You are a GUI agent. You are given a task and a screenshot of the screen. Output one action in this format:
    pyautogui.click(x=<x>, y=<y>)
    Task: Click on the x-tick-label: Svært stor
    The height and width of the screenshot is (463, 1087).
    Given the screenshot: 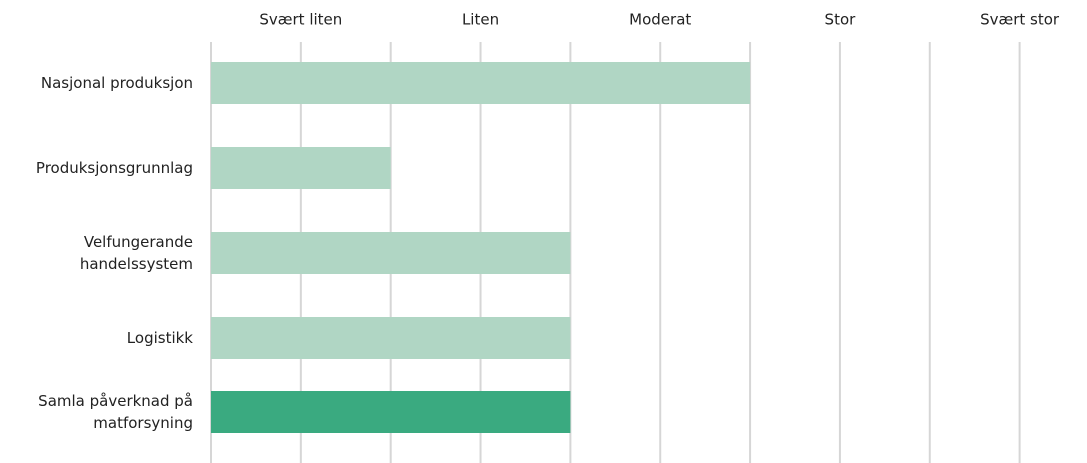 What is the action you would take?
    pyautogui.click(x=1020, y=20)
    